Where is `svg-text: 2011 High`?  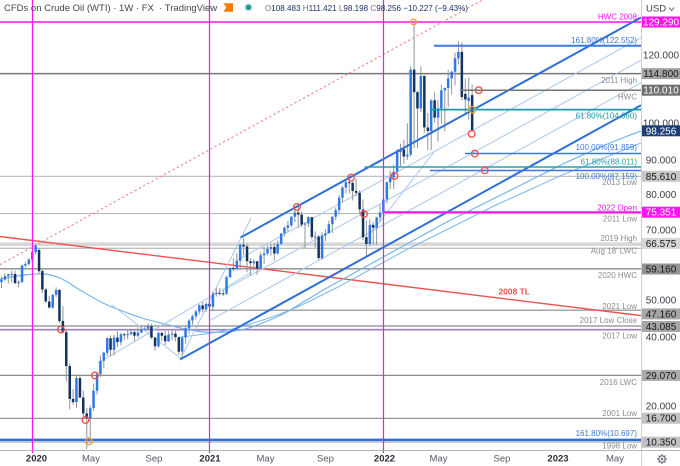 svg-text: 2011 High is located at coordinates (619, 80).